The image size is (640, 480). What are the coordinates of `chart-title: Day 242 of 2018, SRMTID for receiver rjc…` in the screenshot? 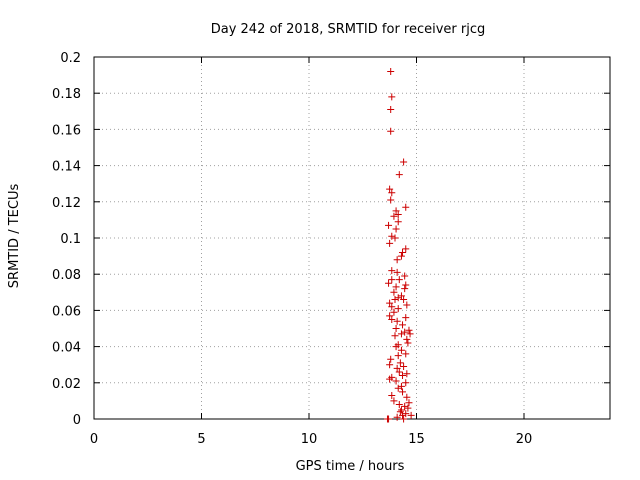 It's located at (348, 29).